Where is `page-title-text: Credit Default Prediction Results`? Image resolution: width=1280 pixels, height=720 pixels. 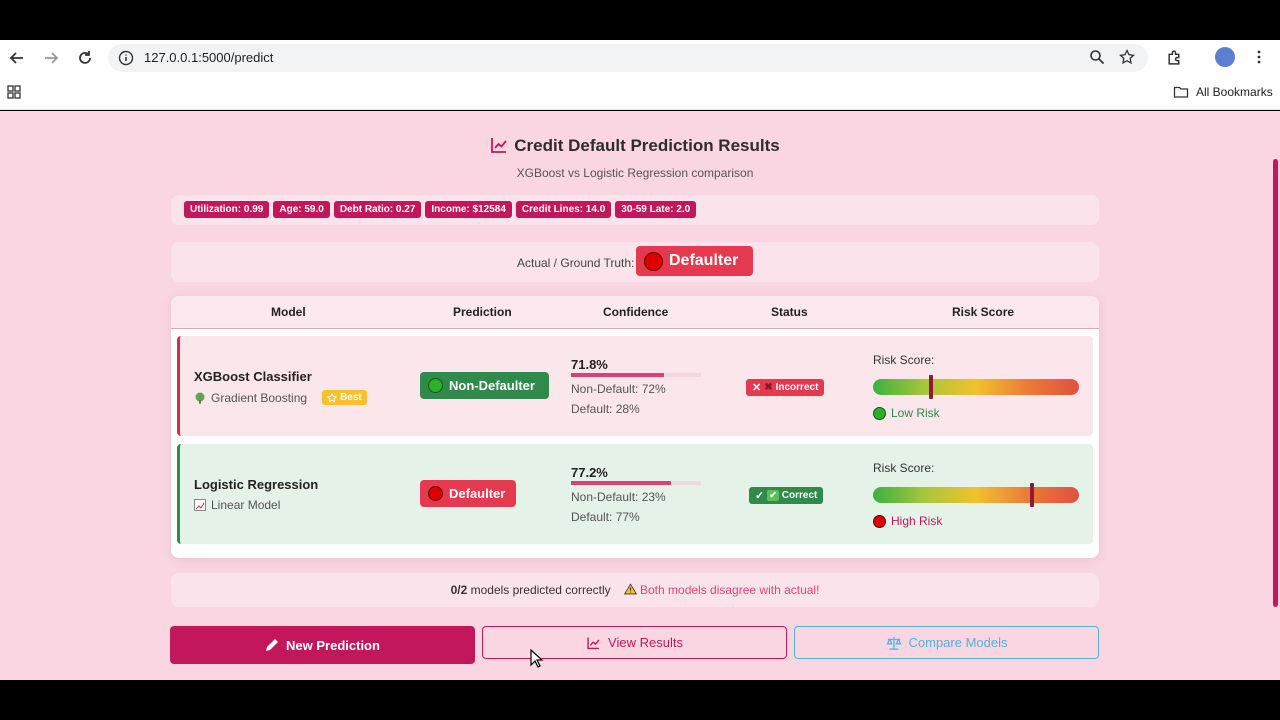 page-title-text: Credit Default Prediction Results is located at coordinates (647, 145).